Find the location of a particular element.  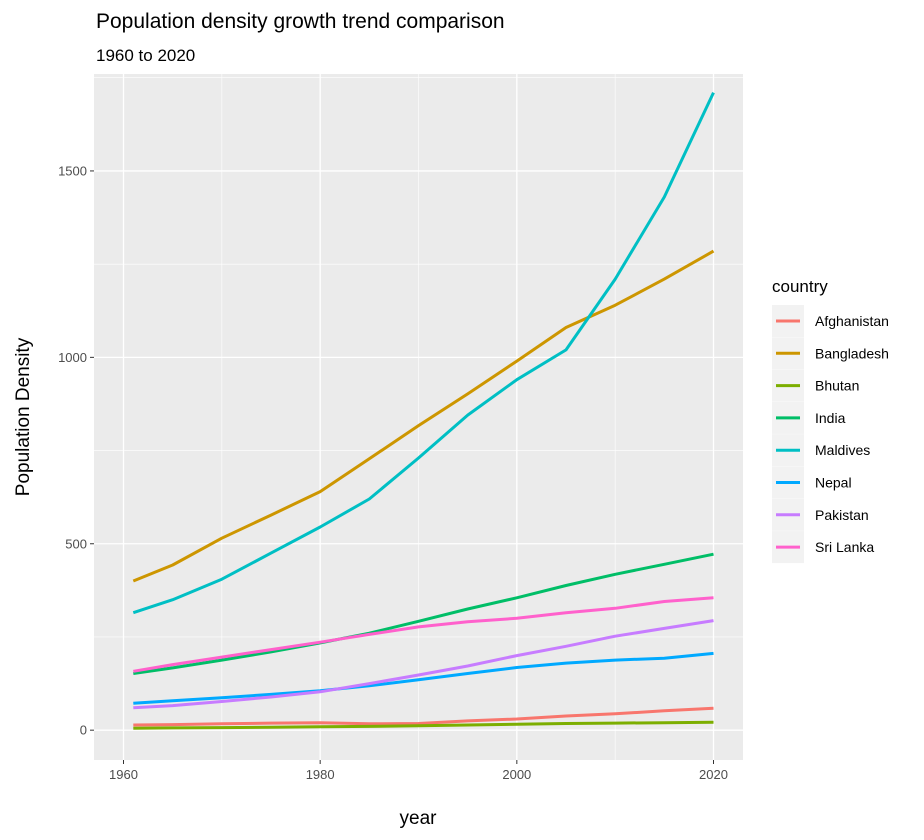

legend-title: country is located at coordinates (800, 286).